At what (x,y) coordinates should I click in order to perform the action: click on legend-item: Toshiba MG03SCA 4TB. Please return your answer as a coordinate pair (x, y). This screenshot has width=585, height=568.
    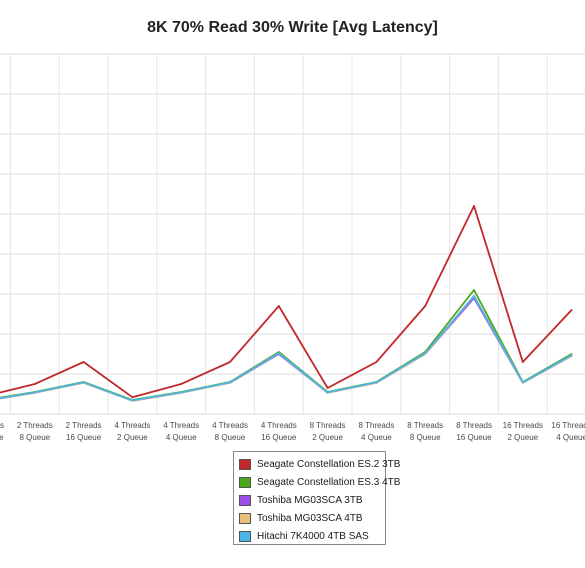
    Looking at the image, I should click on (312, 518).